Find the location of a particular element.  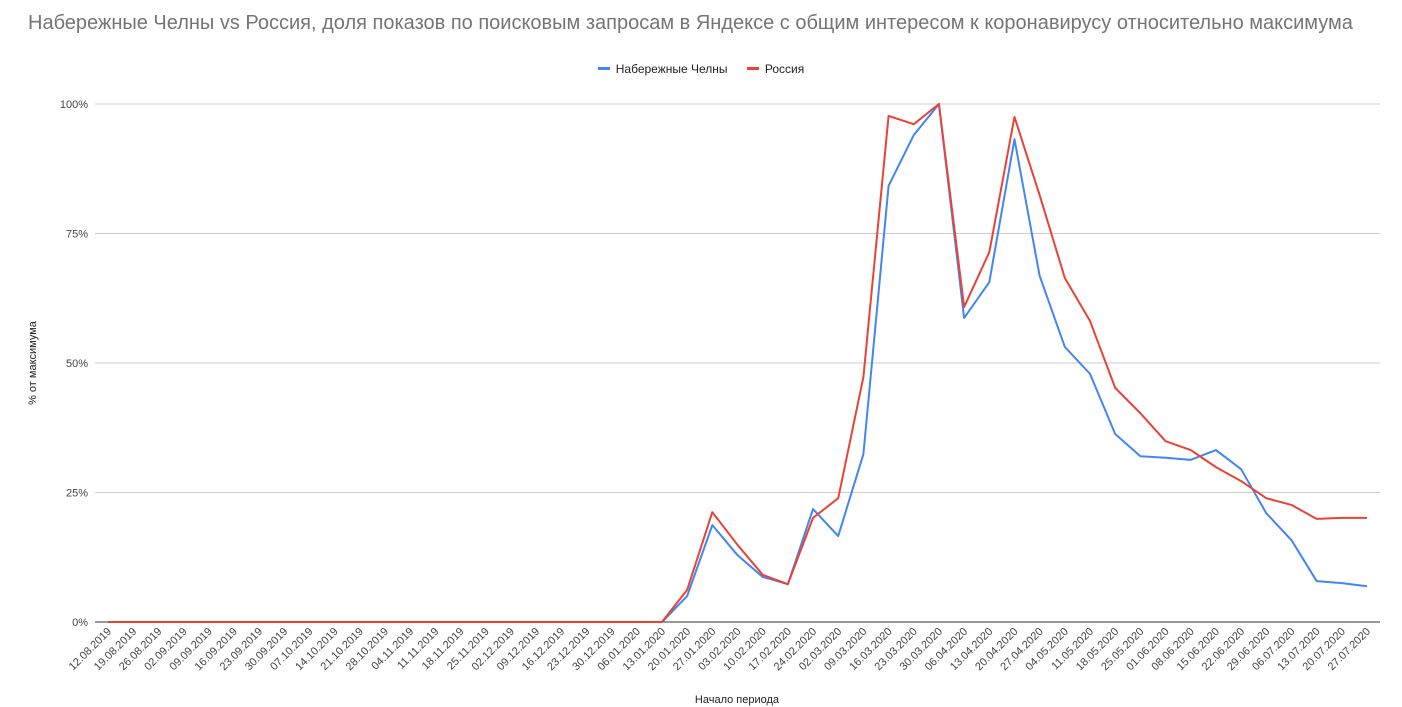

legend-item-naberezhnye-chelny: Набережные Челны is located at coordinates (662, 68).